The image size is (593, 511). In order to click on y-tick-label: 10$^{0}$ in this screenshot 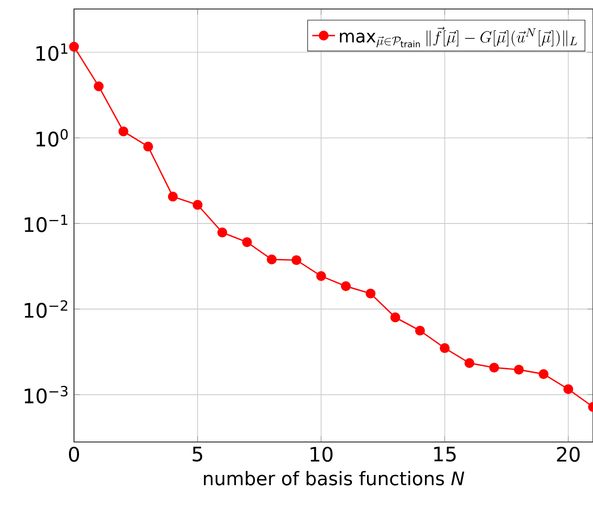, I will do `click(52, 138)`.